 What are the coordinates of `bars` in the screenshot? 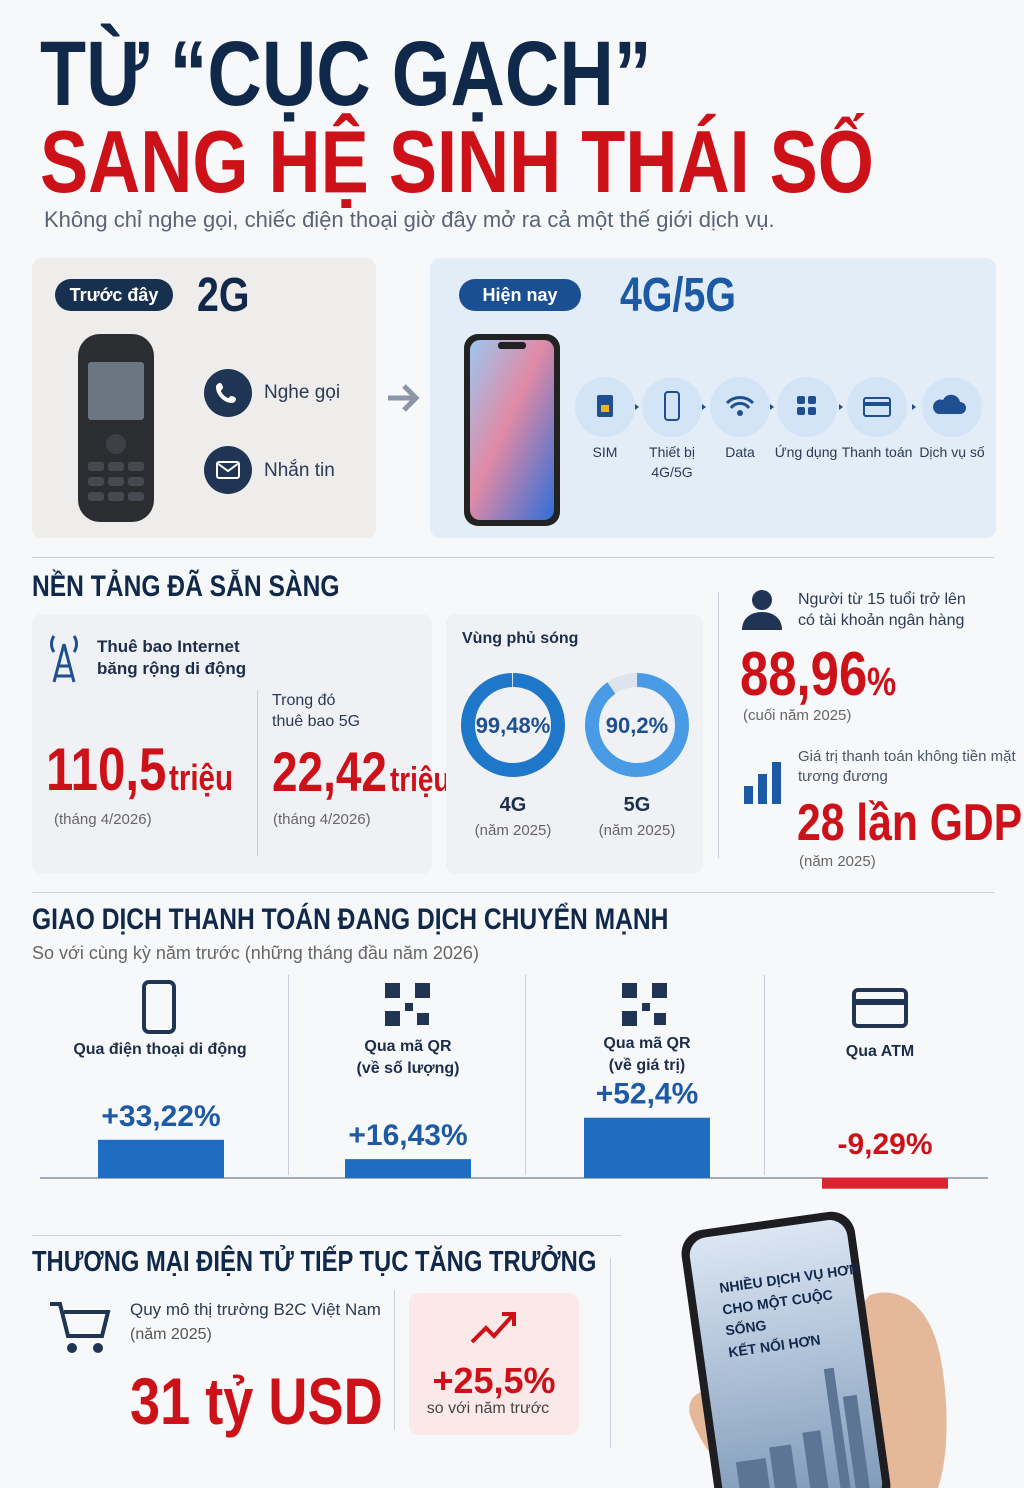 It's located at (762, 783).